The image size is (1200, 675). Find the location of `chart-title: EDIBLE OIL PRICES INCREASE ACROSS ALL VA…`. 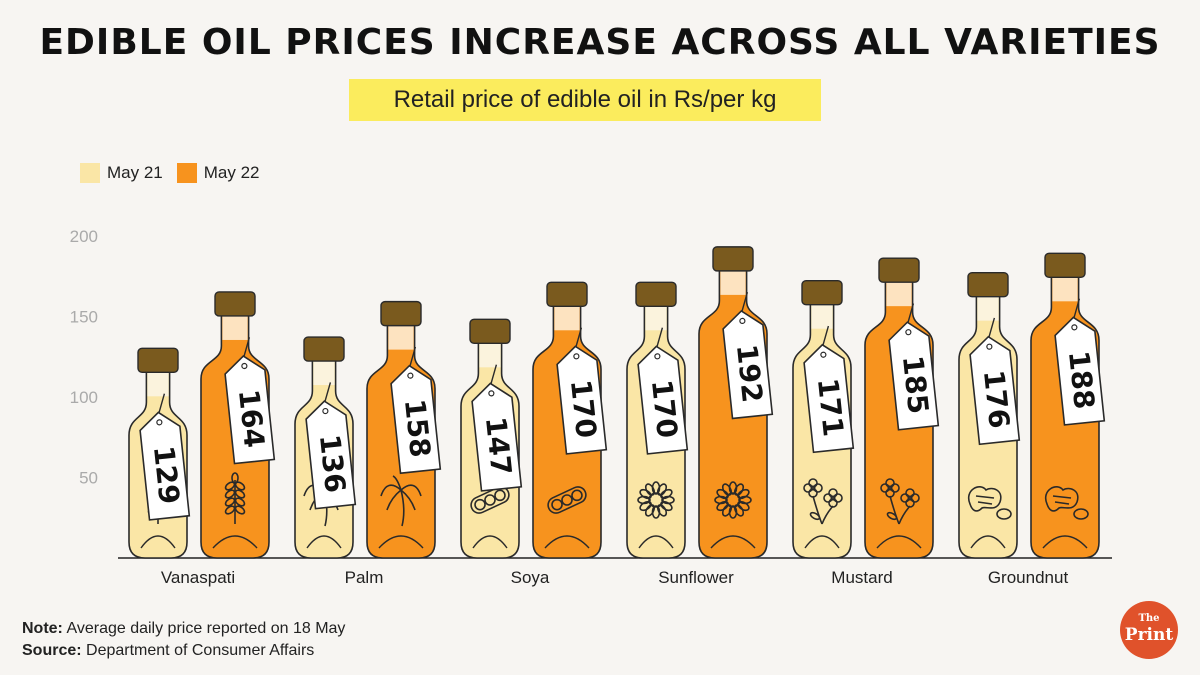

chart-title: EDIBLE OIL PRICES INCREASE ACROSS ALL VA… is located at coordinates (600, 42).